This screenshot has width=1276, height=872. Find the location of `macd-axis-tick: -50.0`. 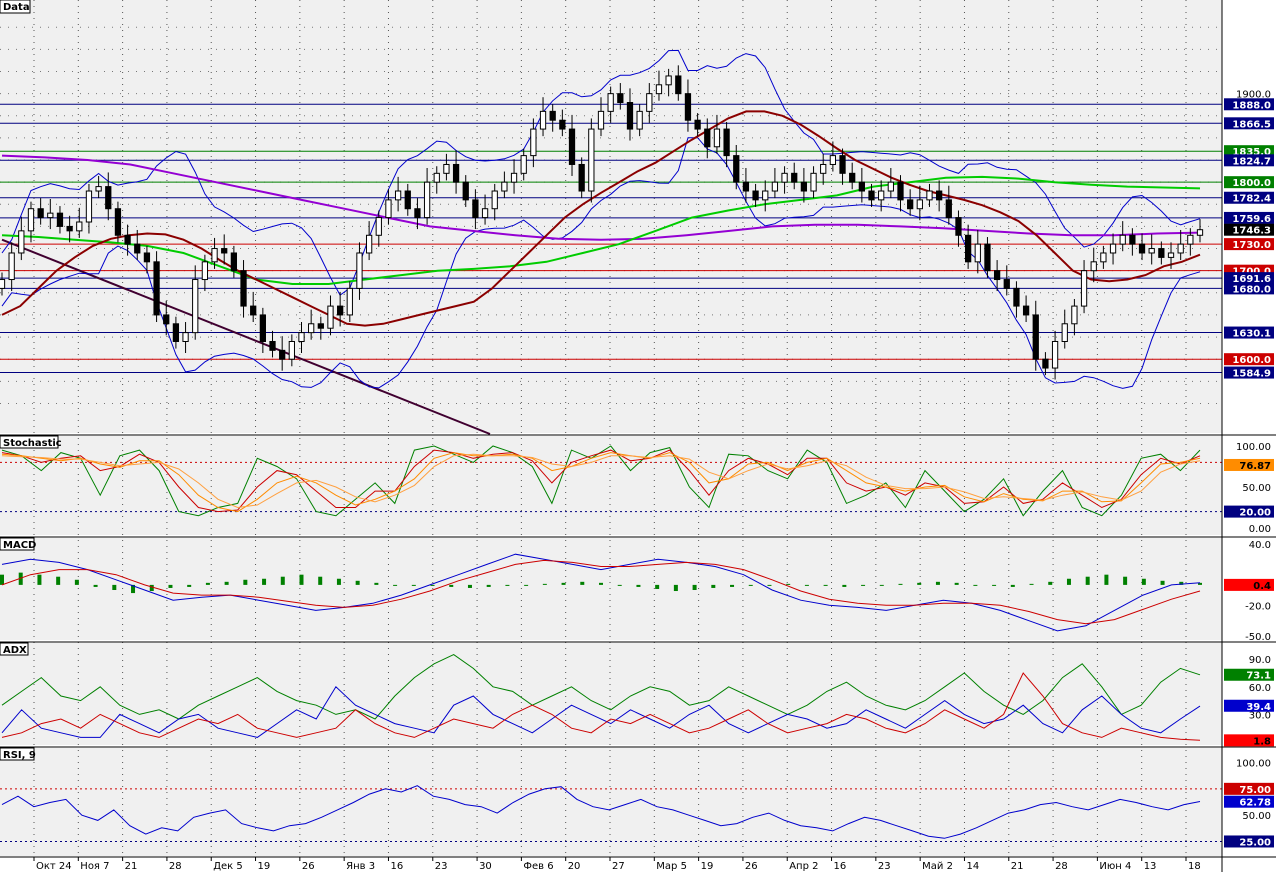

macd-axis-tick: -50.0 is located at coordinates (1258, 637).